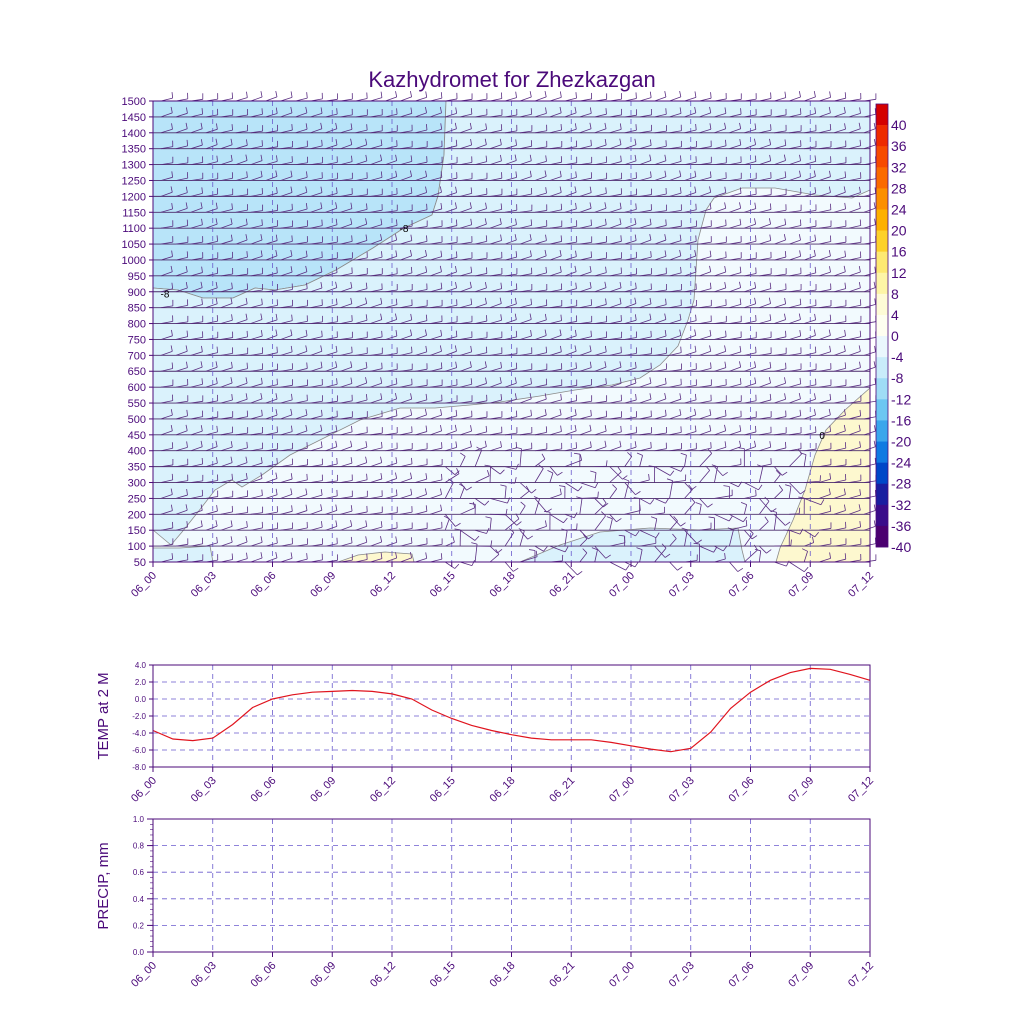 Image resolution: width=1024 pixels, height=1024 pixels. I want to click on colorbar-label: -12, so click(901, 399).